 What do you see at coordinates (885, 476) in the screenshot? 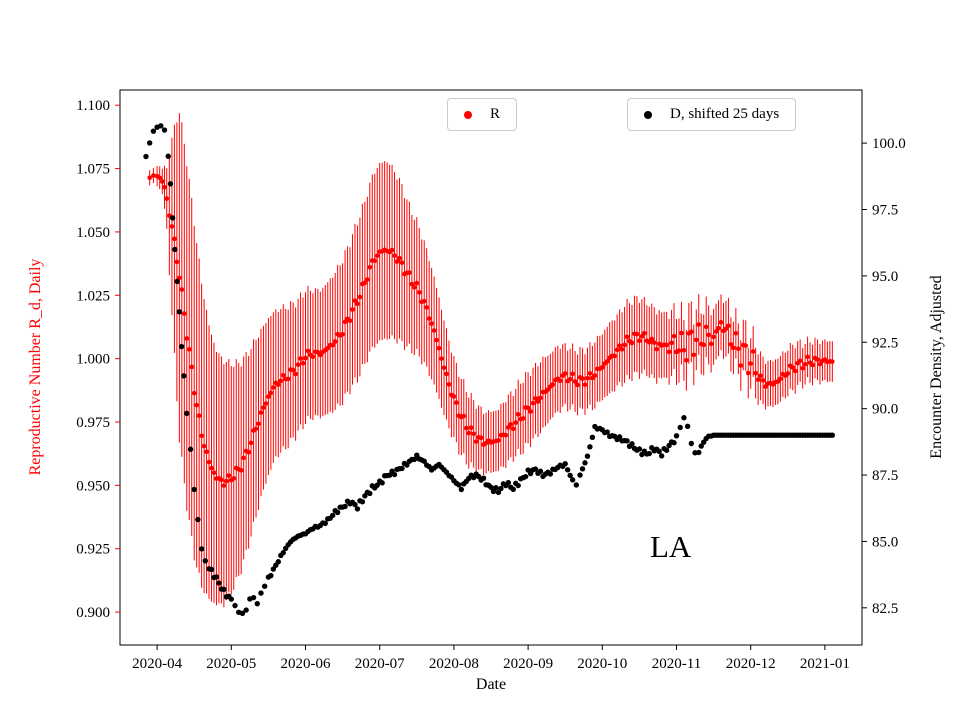
I see `svg-text: 87.5` at bounding box center [885, 476].